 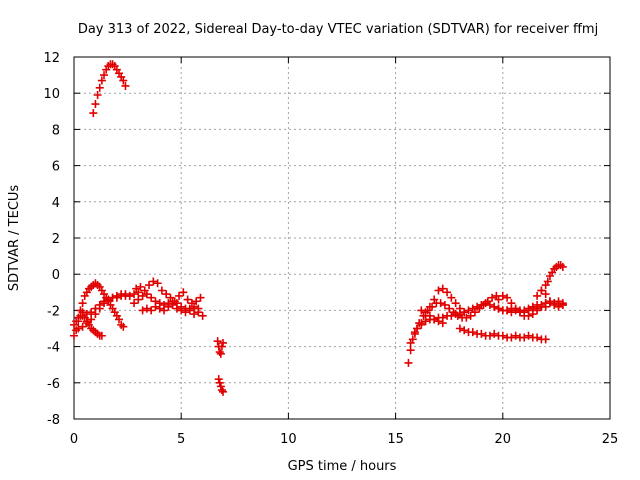 What do you see at coordinates (56, 167) in the screenshot?
I see `y-tick-label: 6` at bounding box center [56, 167].